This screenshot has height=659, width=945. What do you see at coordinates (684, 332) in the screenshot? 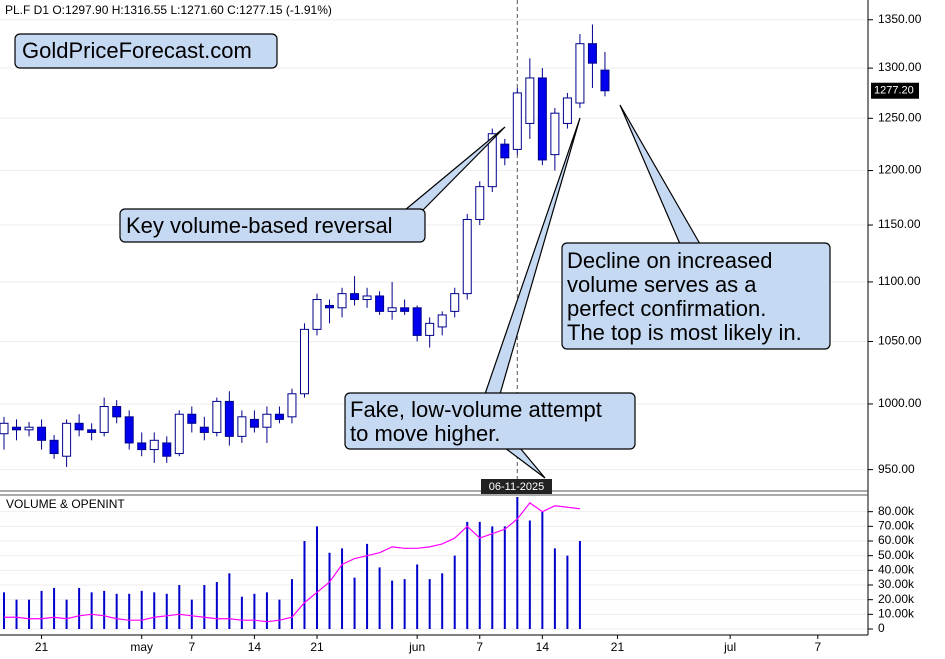
I see `callout-text: The top is most likely in.` at bounding box center [684, 332].